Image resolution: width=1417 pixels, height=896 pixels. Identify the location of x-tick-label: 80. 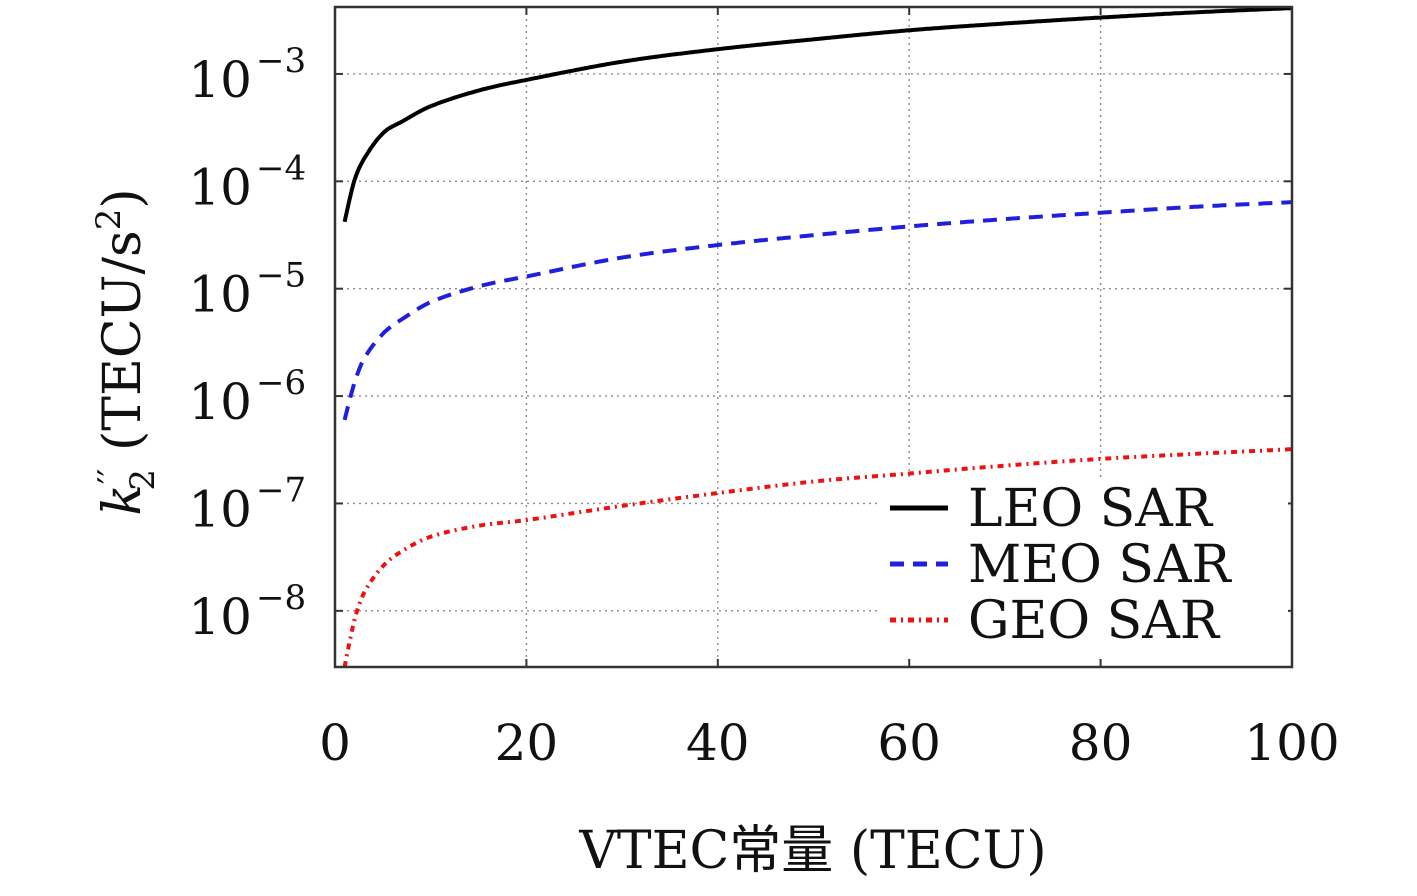
(1101, 743).